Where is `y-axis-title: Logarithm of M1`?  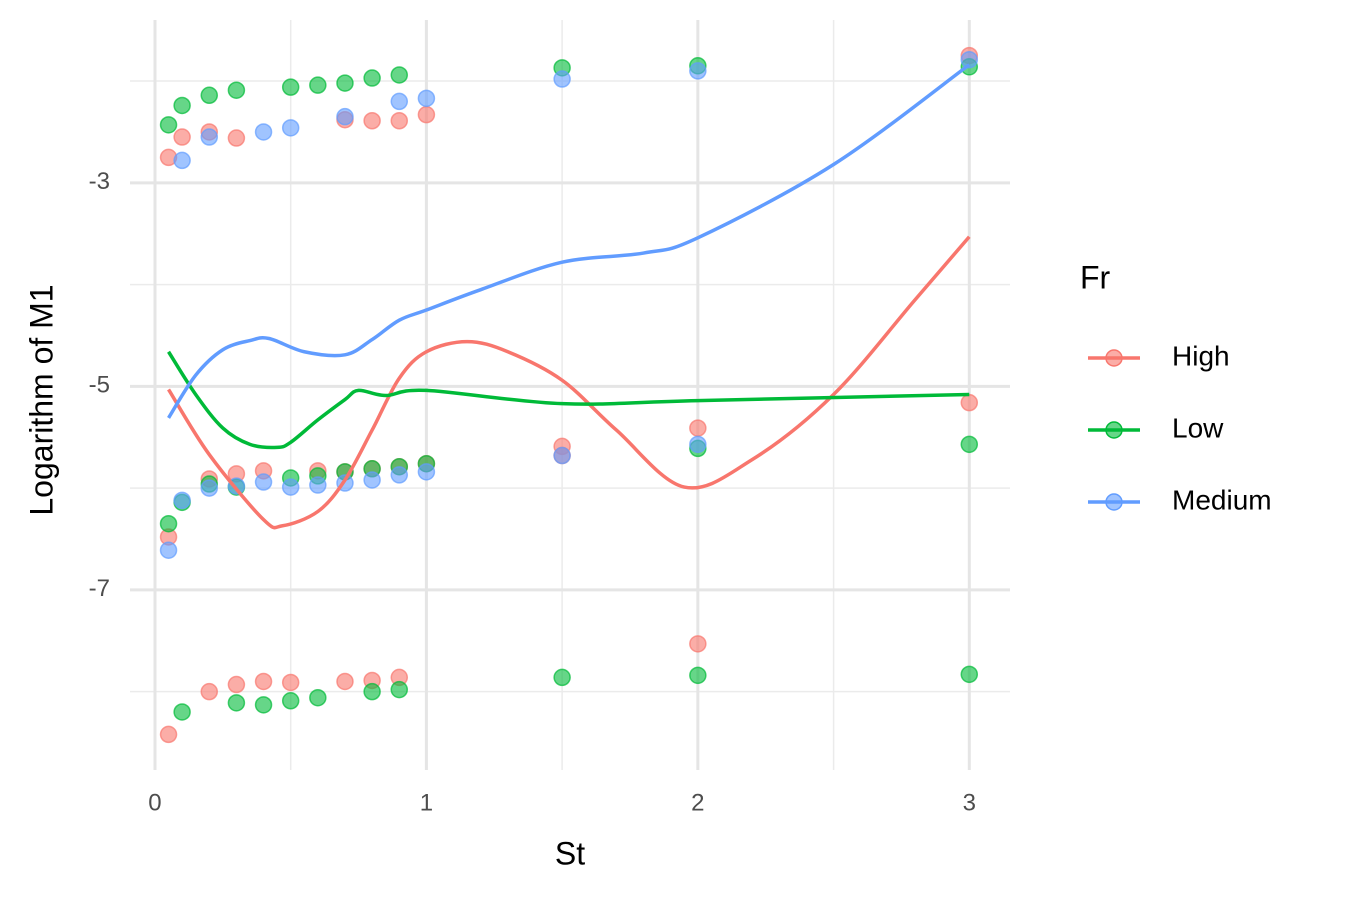
y-axis-title: Logarithm of M1 is located at coordinates (41, 399).